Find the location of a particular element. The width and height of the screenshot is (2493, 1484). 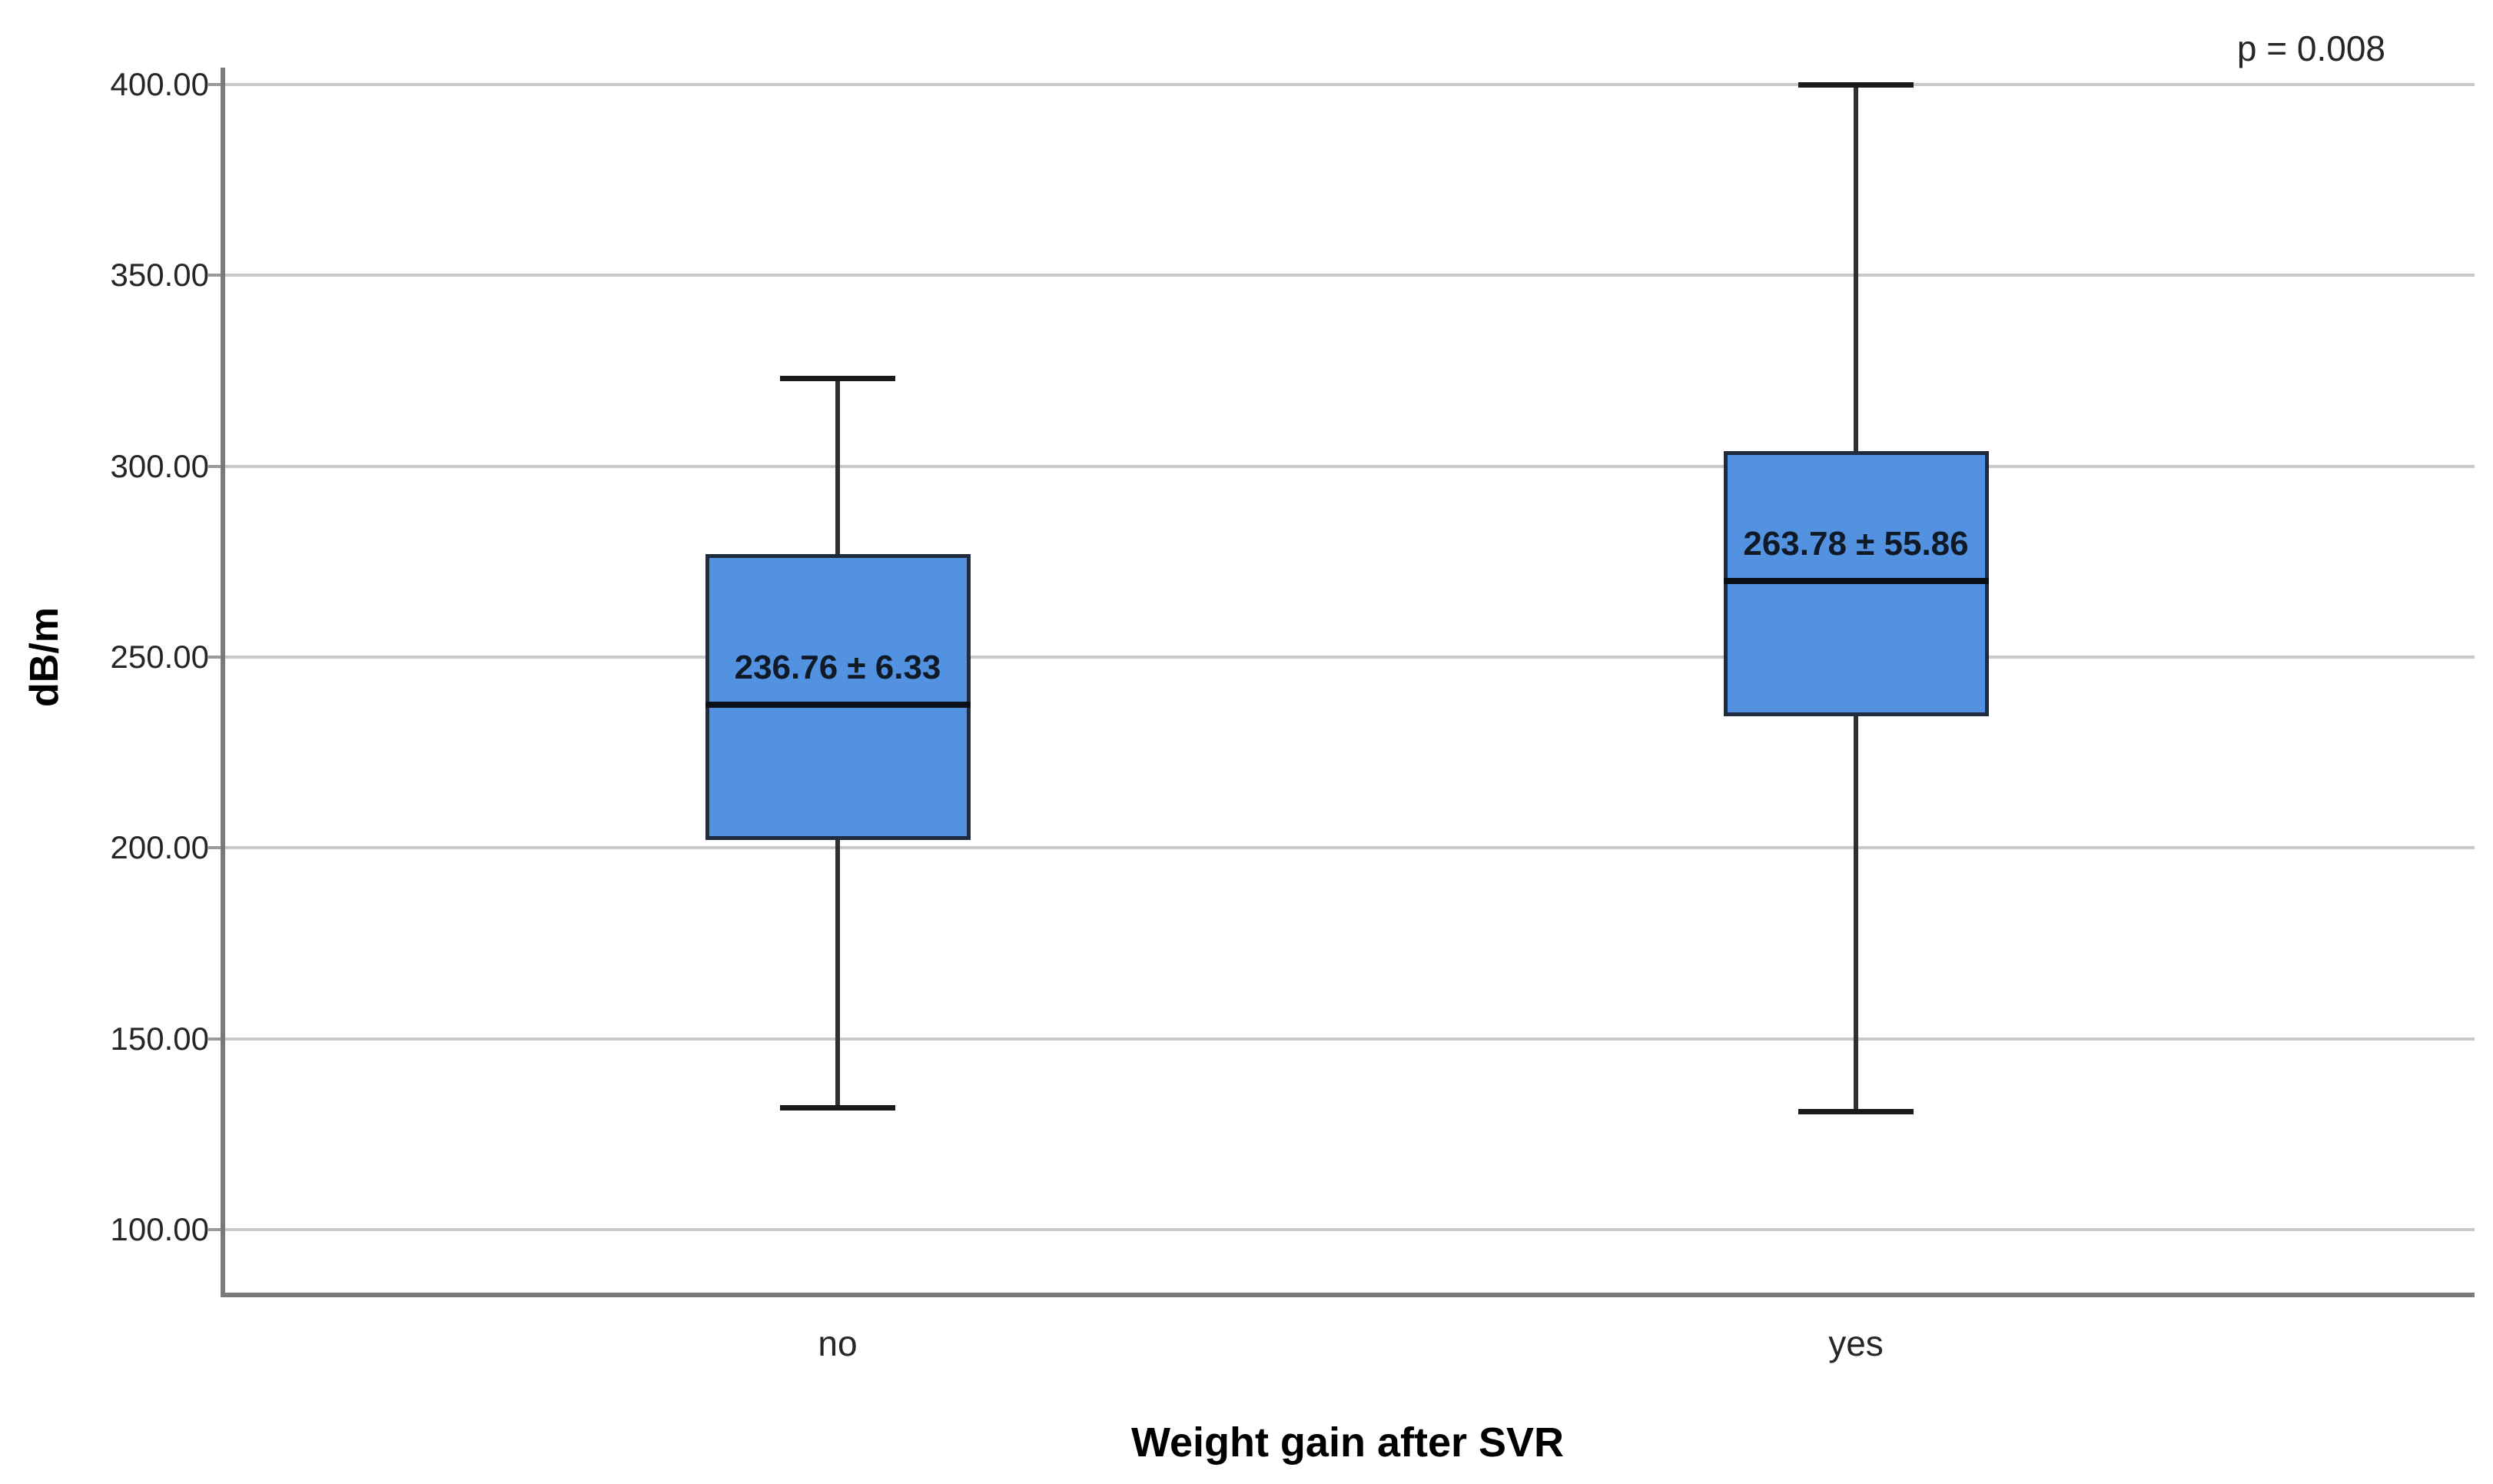

y-tick-label: 150.00 is located at coordinates (159, 1038).